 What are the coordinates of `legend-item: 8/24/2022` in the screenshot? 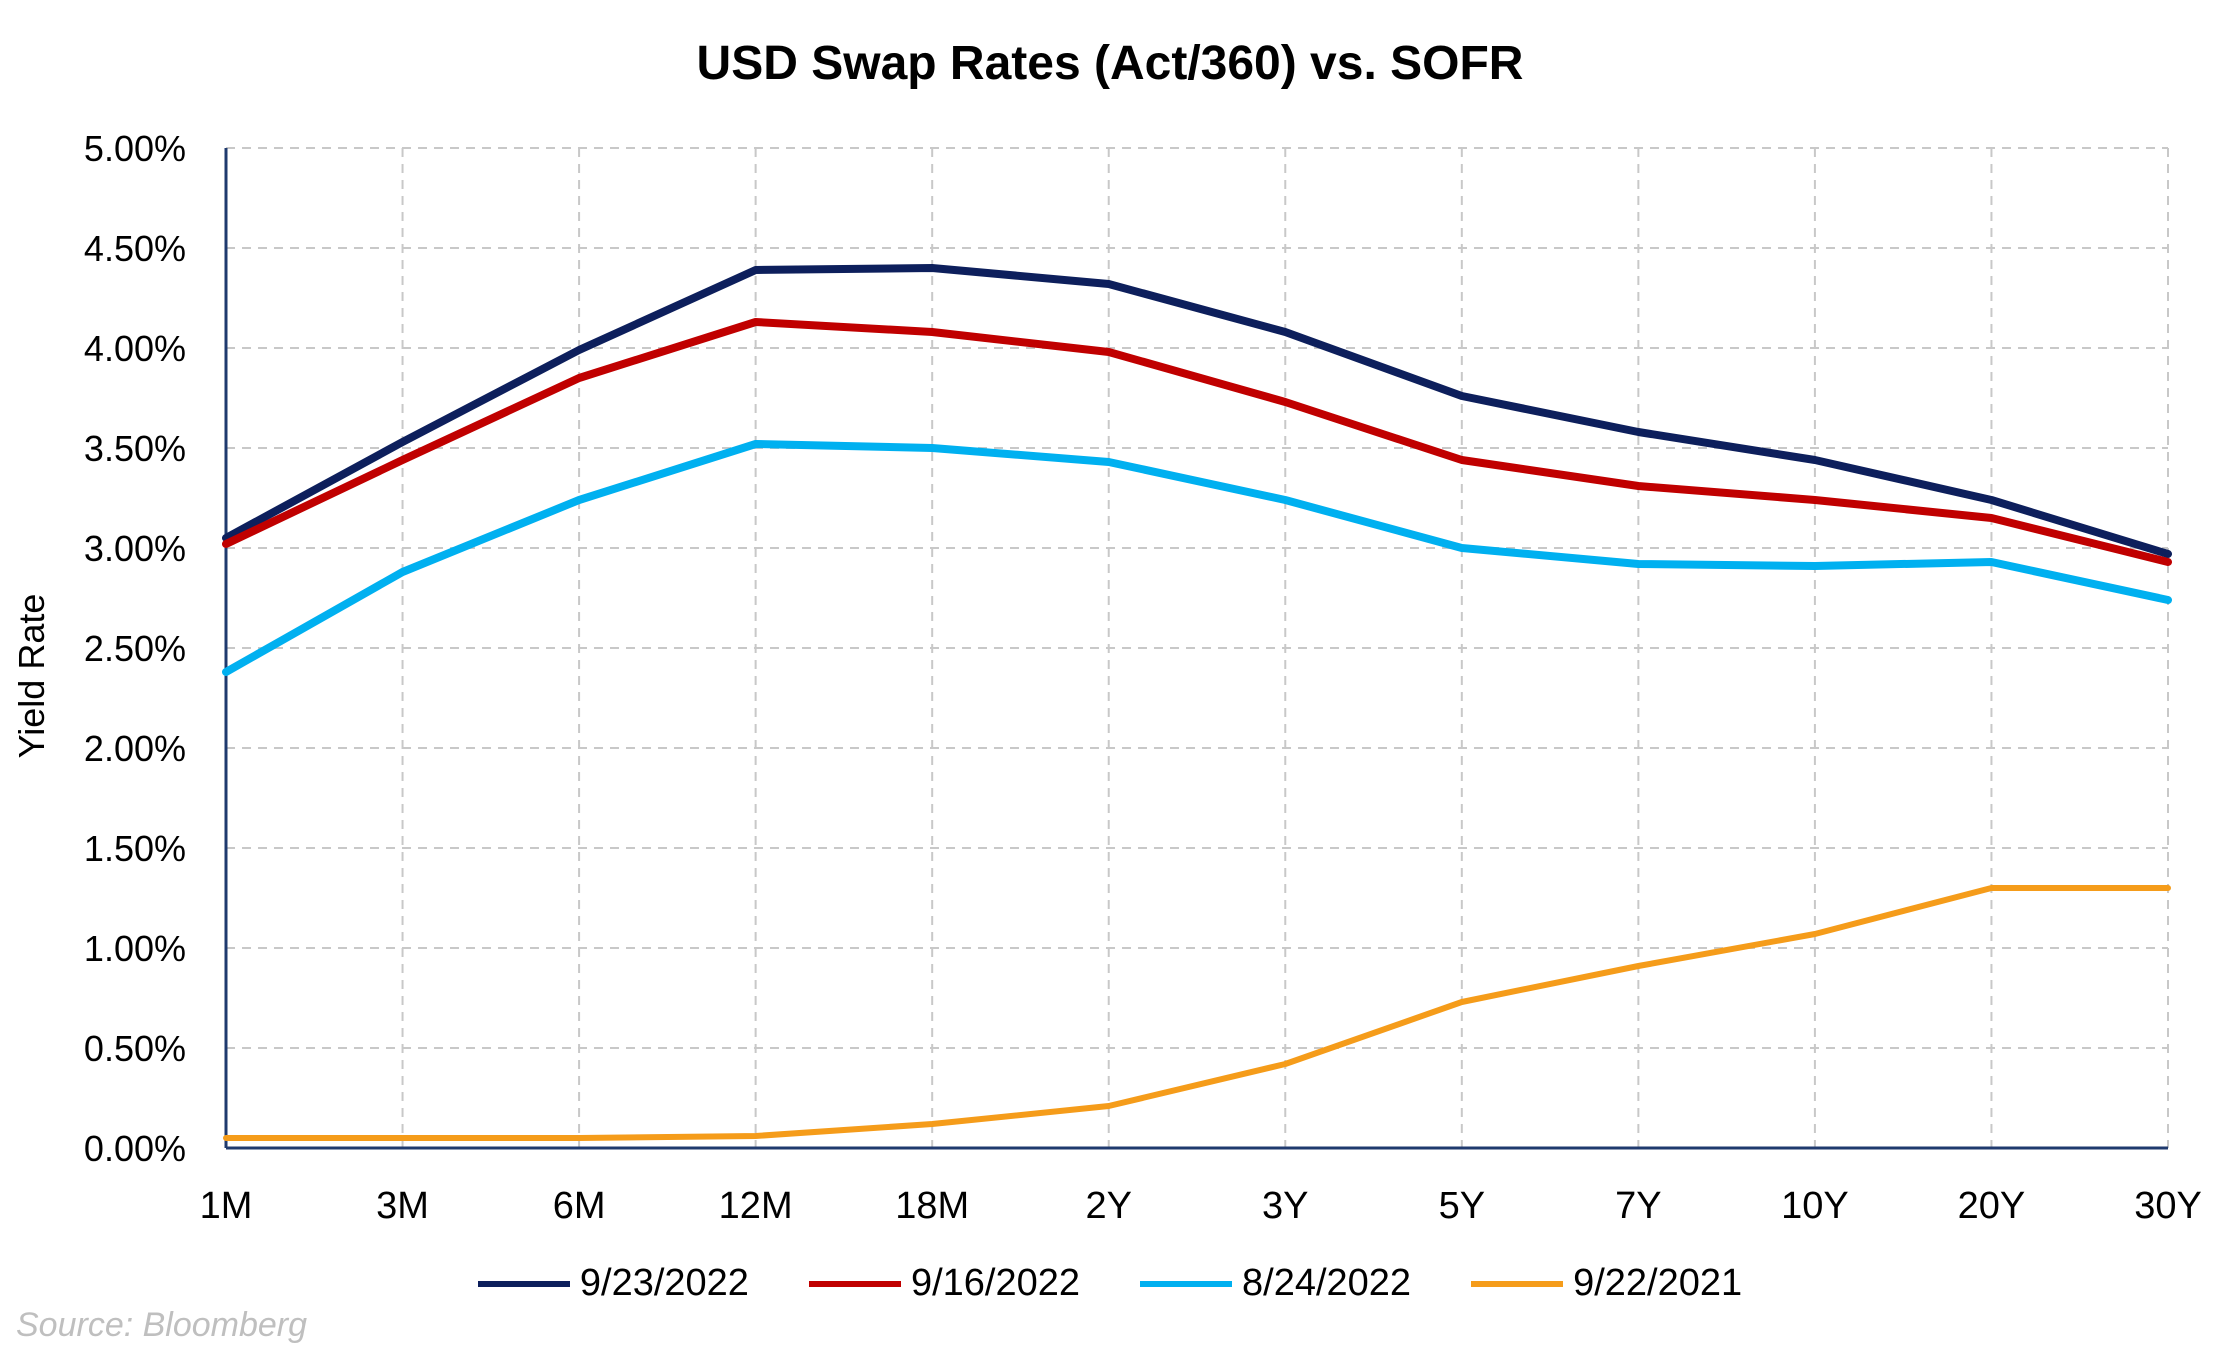 It's located at (1275, 1283).